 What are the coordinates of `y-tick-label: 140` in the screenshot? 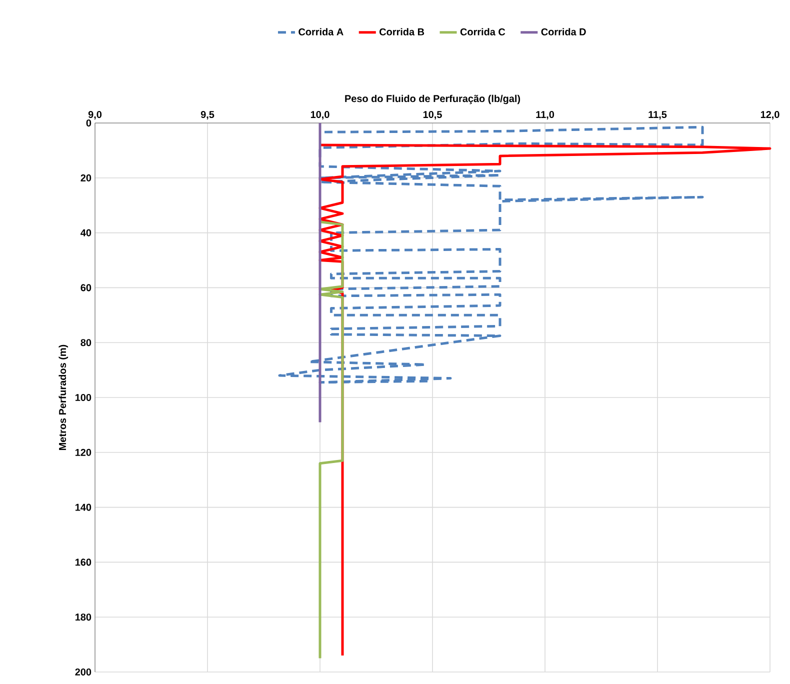 It's located at (83, 507).